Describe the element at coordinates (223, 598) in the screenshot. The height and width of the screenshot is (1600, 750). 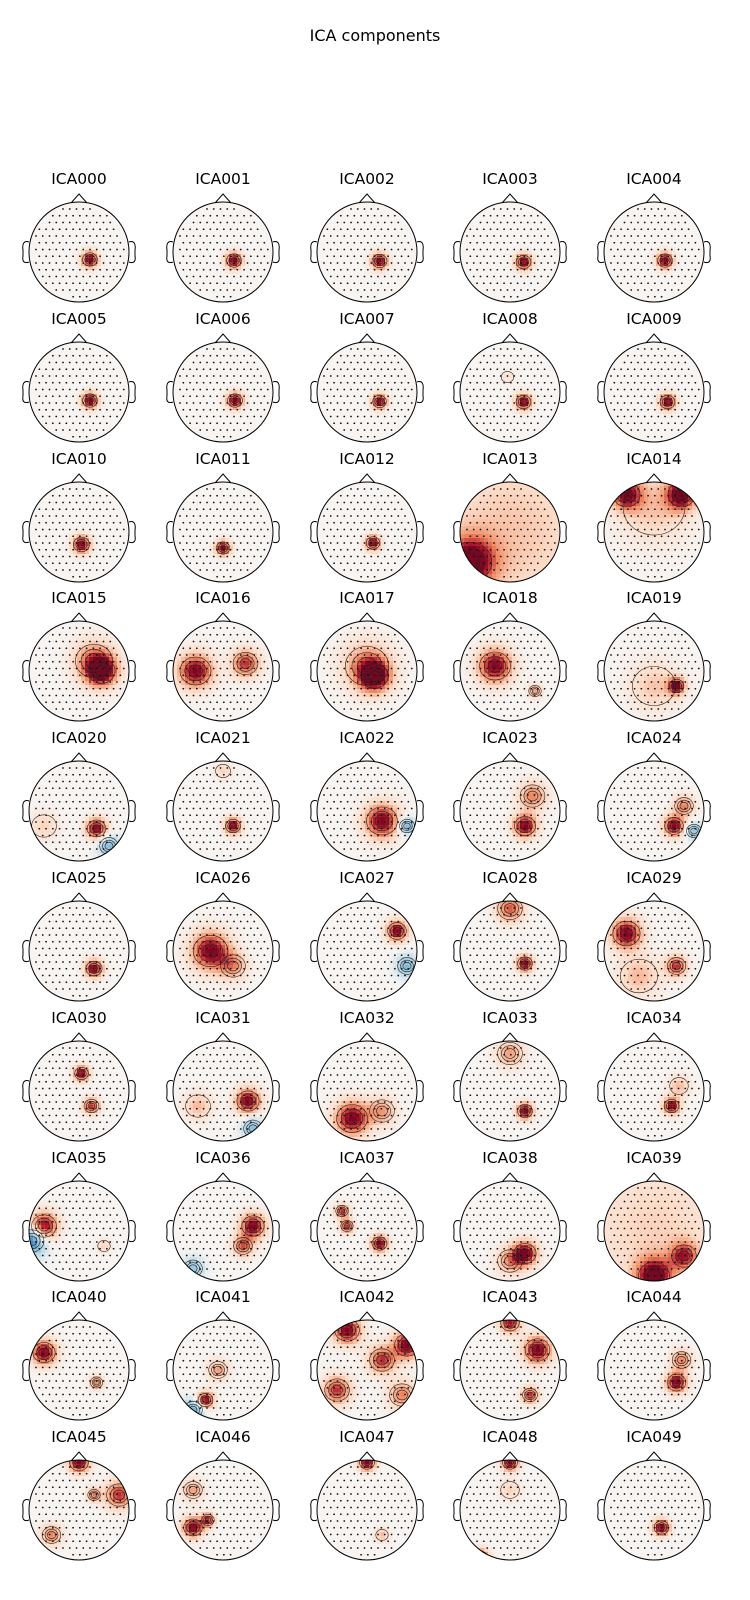
I see `component-title: ICA016` at that location.